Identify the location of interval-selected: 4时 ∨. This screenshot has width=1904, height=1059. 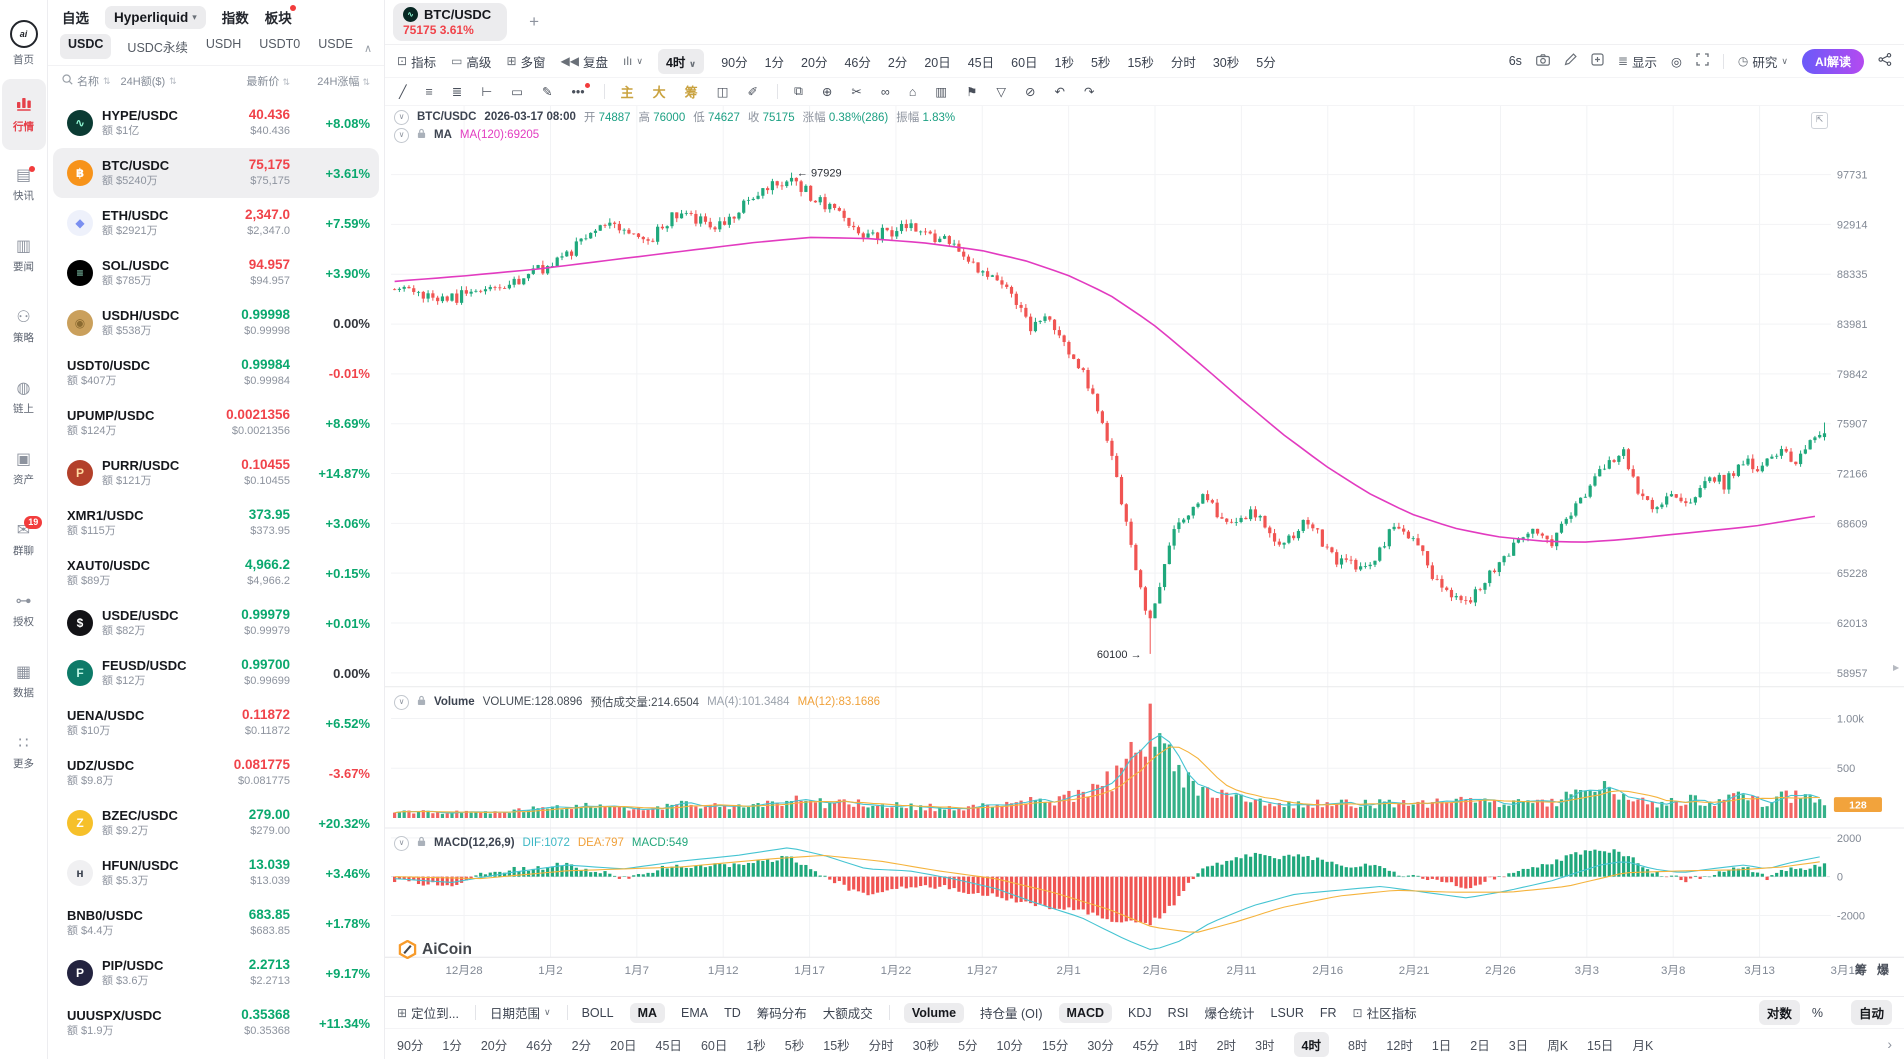
(681, 61).